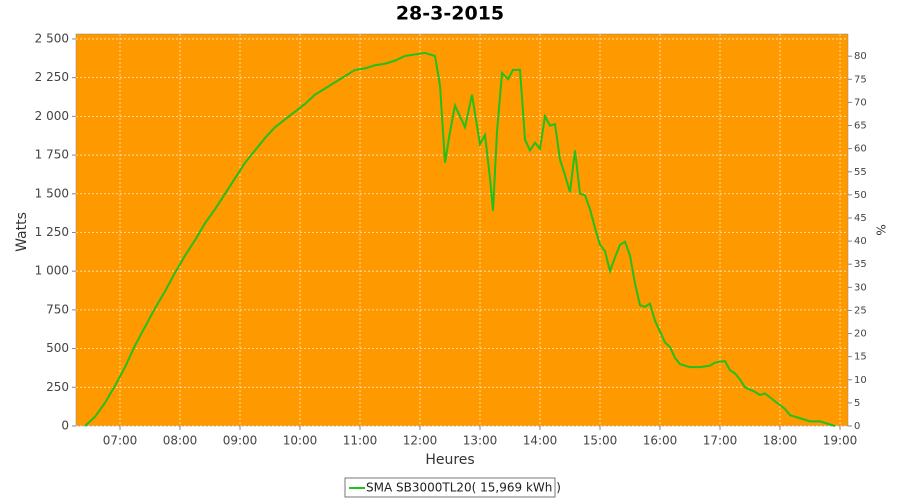  Describe the element at coordinates (52, 232) in the screenshot. I see `y-tick-label: 1 250` at that location.